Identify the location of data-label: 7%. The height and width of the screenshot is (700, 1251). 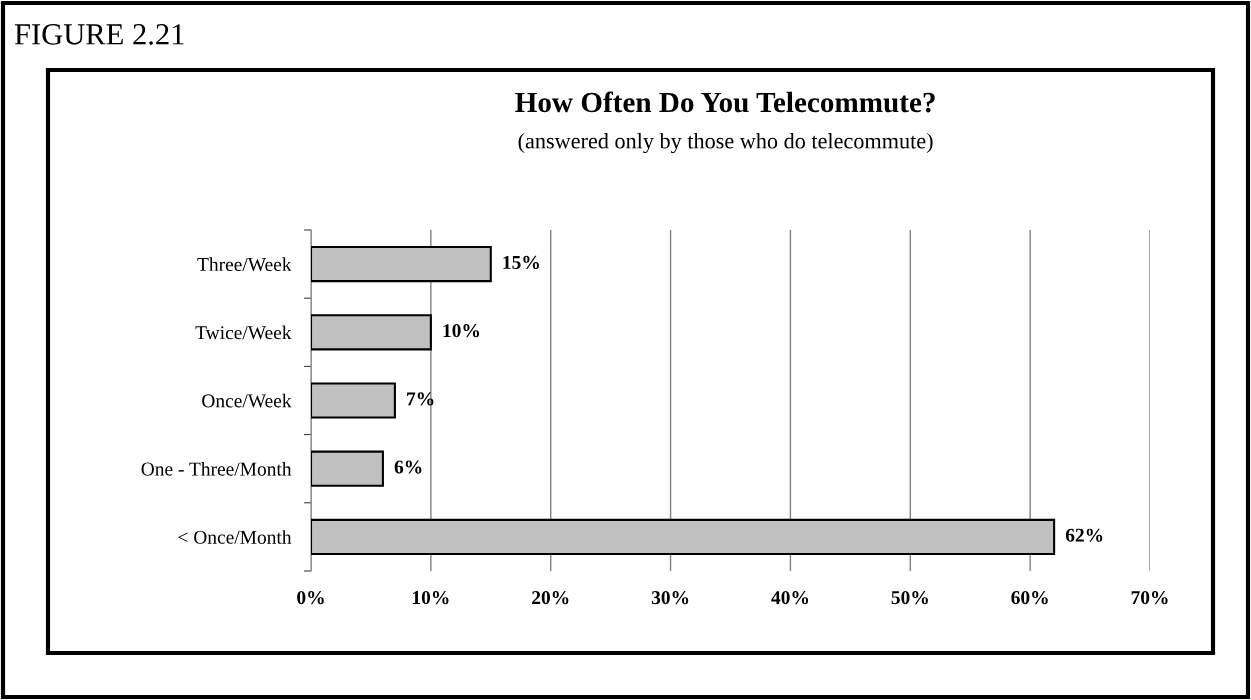
(420, 399).